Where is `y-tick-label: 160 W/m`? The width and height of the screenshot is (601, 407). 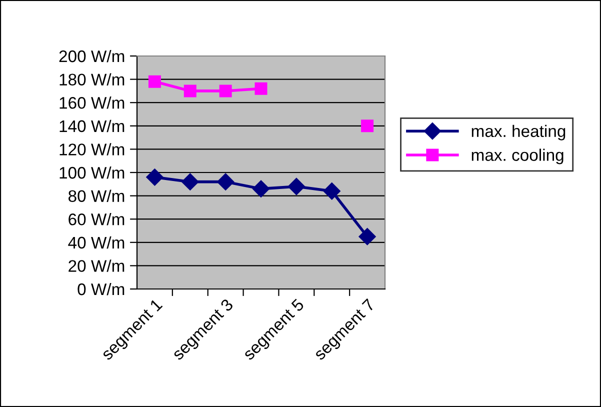 y-tick-label: 160 W/m is located at coordinates (92, 102).